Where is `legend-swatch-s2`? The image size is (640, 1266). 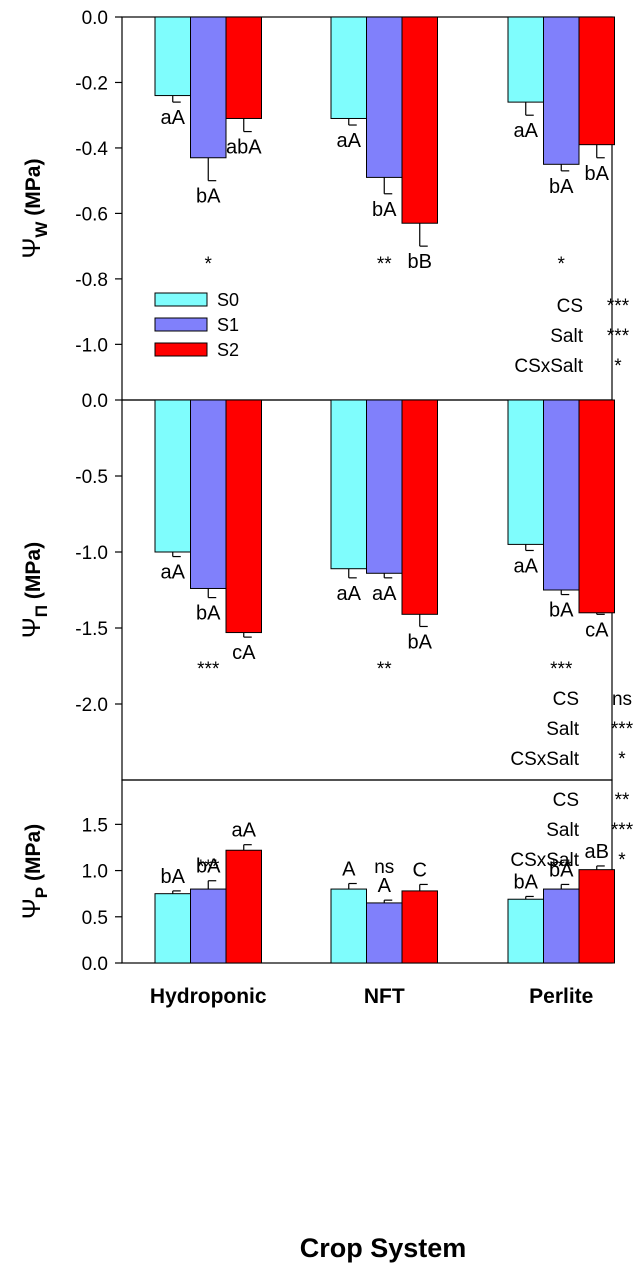
legend-swatch-s2 is located at coordinates (181, 349).